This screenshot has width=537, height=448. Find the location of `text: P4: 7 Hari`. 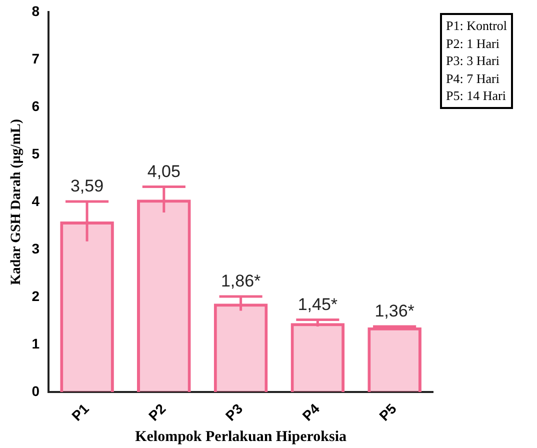

text: P4: 7 Hari is located at coordinates (473, 78).